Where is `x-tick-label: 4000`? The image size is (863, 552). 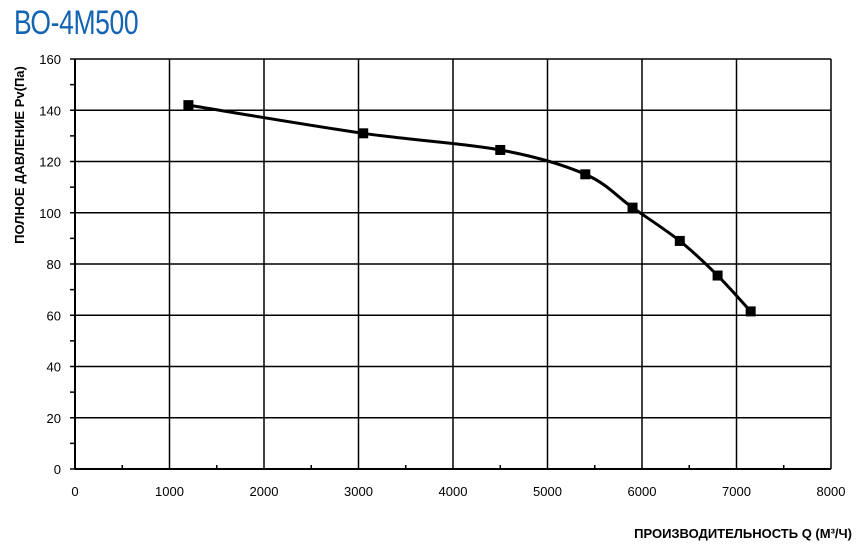
x-tick-label: 4000 is located at coordinates (453, 491).